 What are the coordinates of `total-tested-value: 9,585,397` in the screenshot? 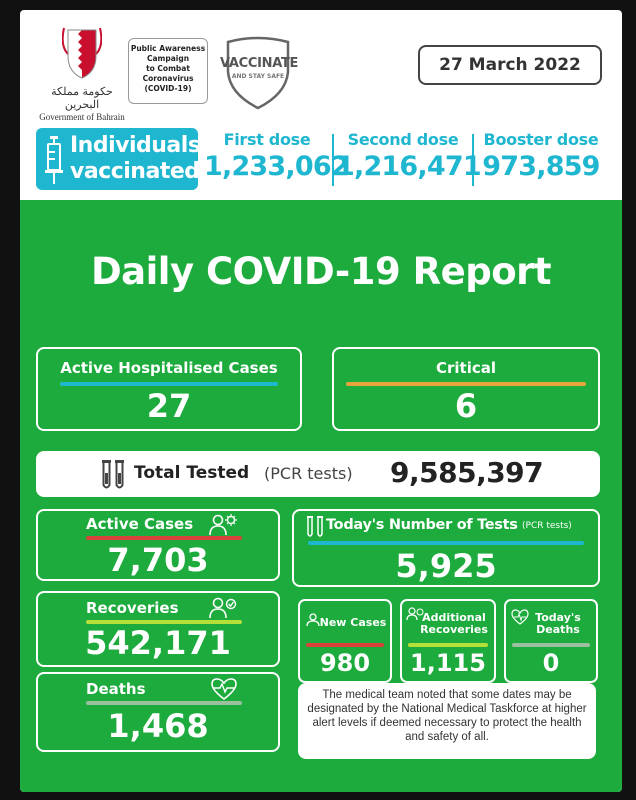 It's located at (467, 472).